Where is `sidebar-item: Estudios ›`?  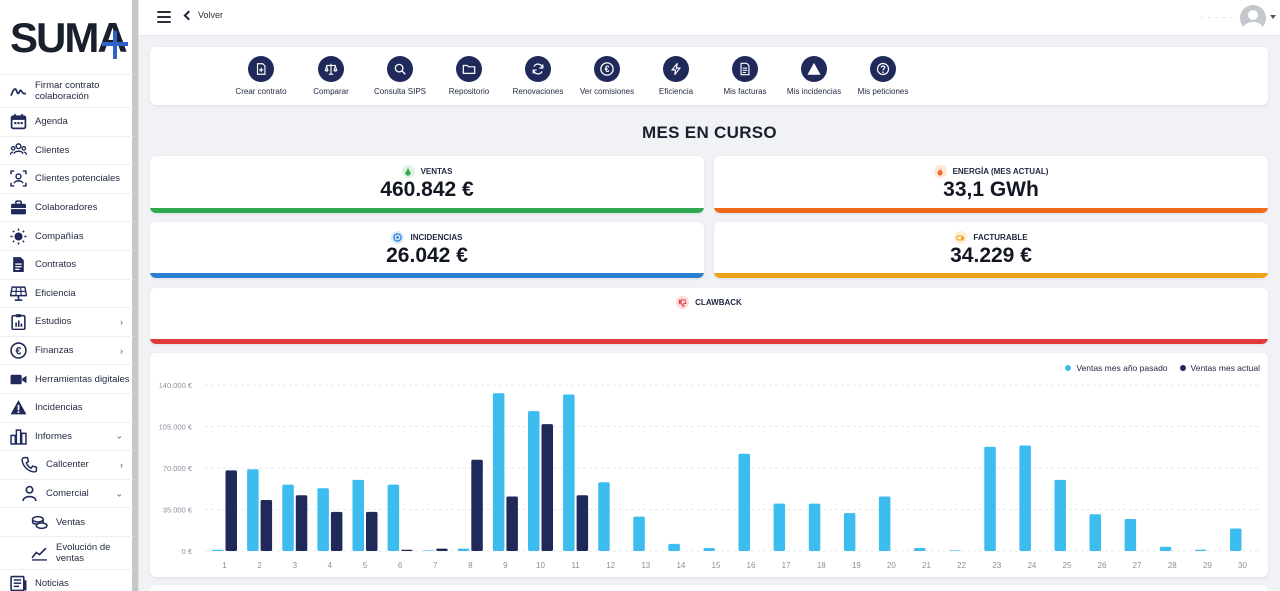
sidebar-item: Estudios › is located at coordinates (66, 321).